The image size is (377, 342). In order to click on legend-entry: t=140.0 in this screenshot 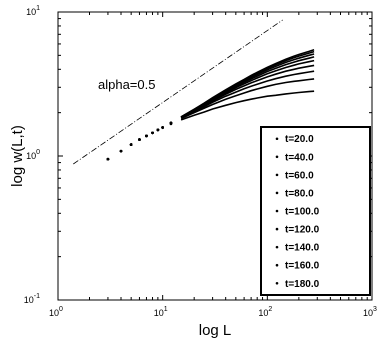, I will do `click(302, 248)`.